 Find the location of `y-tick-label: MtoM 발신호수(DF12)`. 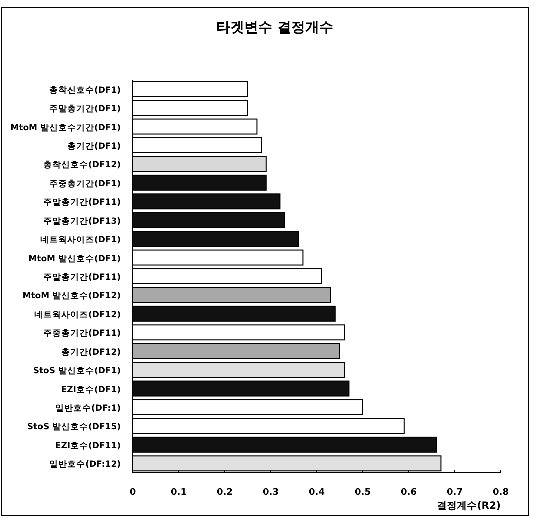

y-tick-label: MtoM 발신호수(DF12) is located at coordinates (72, 297).